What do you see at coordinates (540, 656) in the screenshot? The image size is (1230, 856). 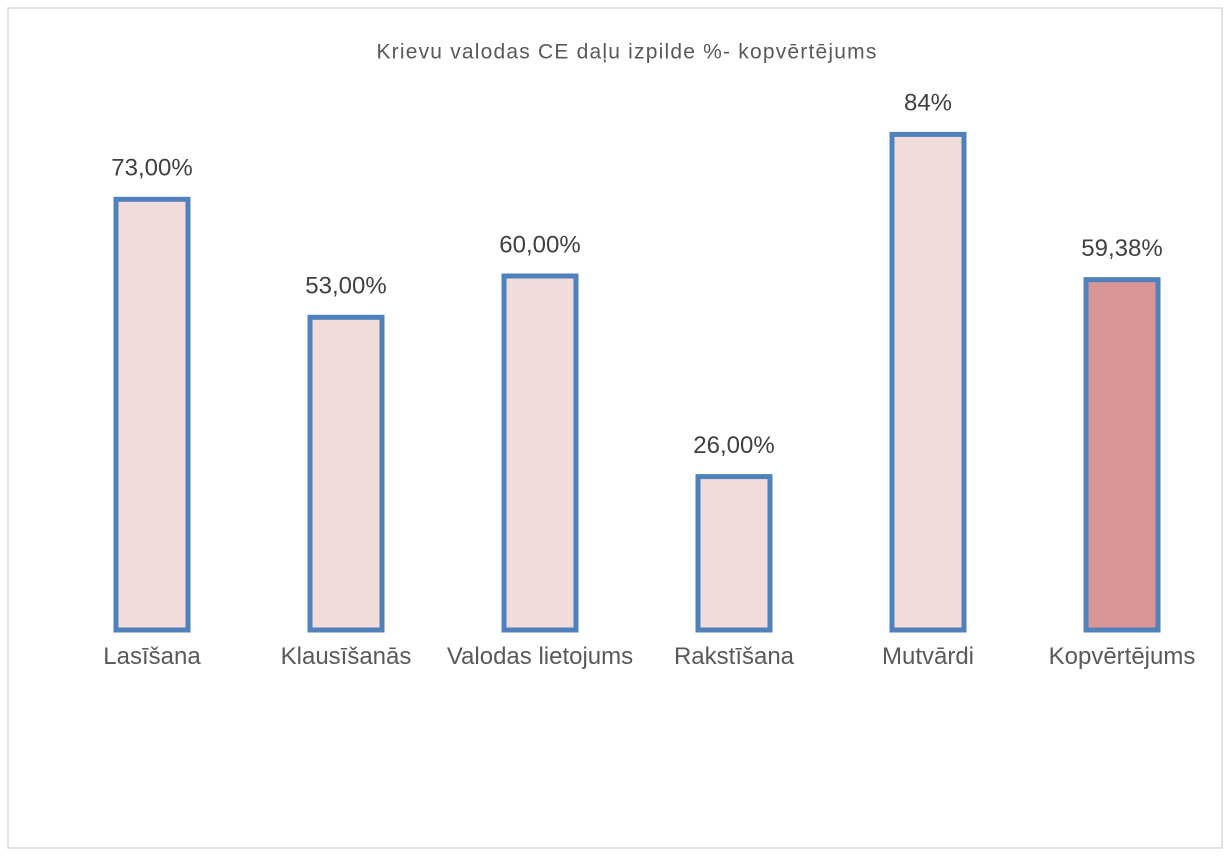 I see `x-tick-label: Valodas lietojums` at bounding box center [540, 656].